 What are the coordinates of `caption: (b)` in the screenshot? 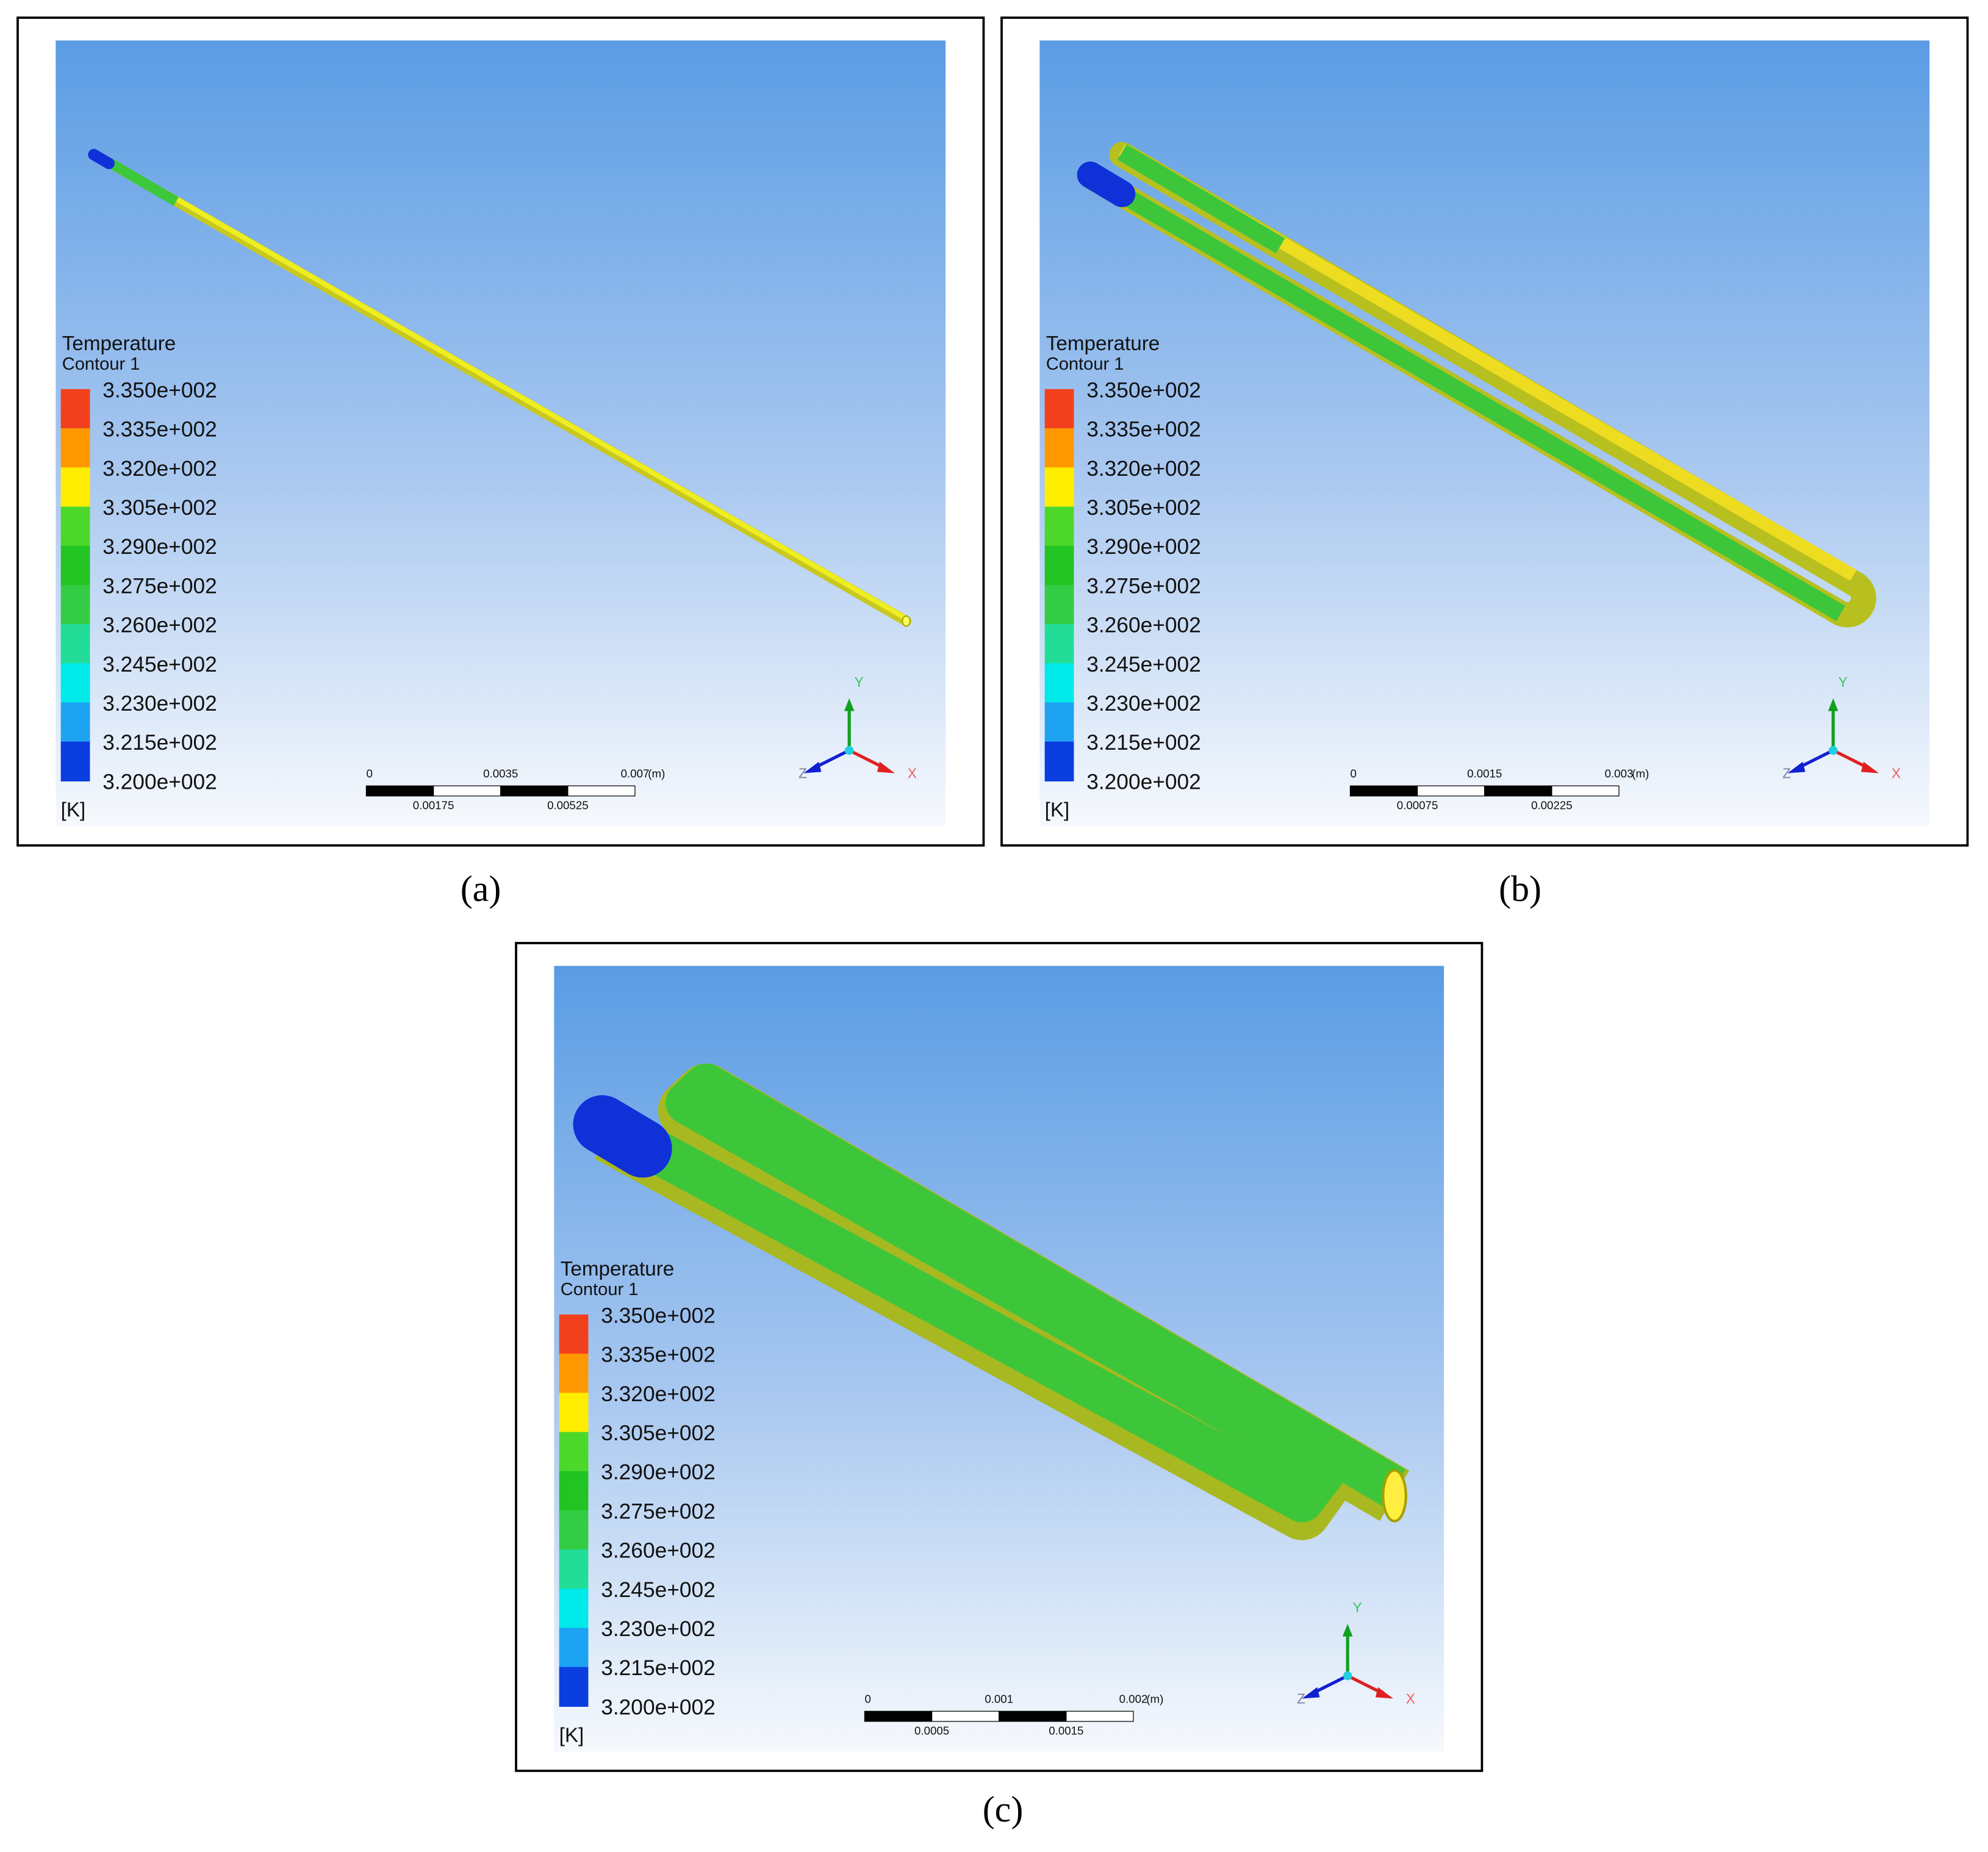 It's located at (1520, 889).